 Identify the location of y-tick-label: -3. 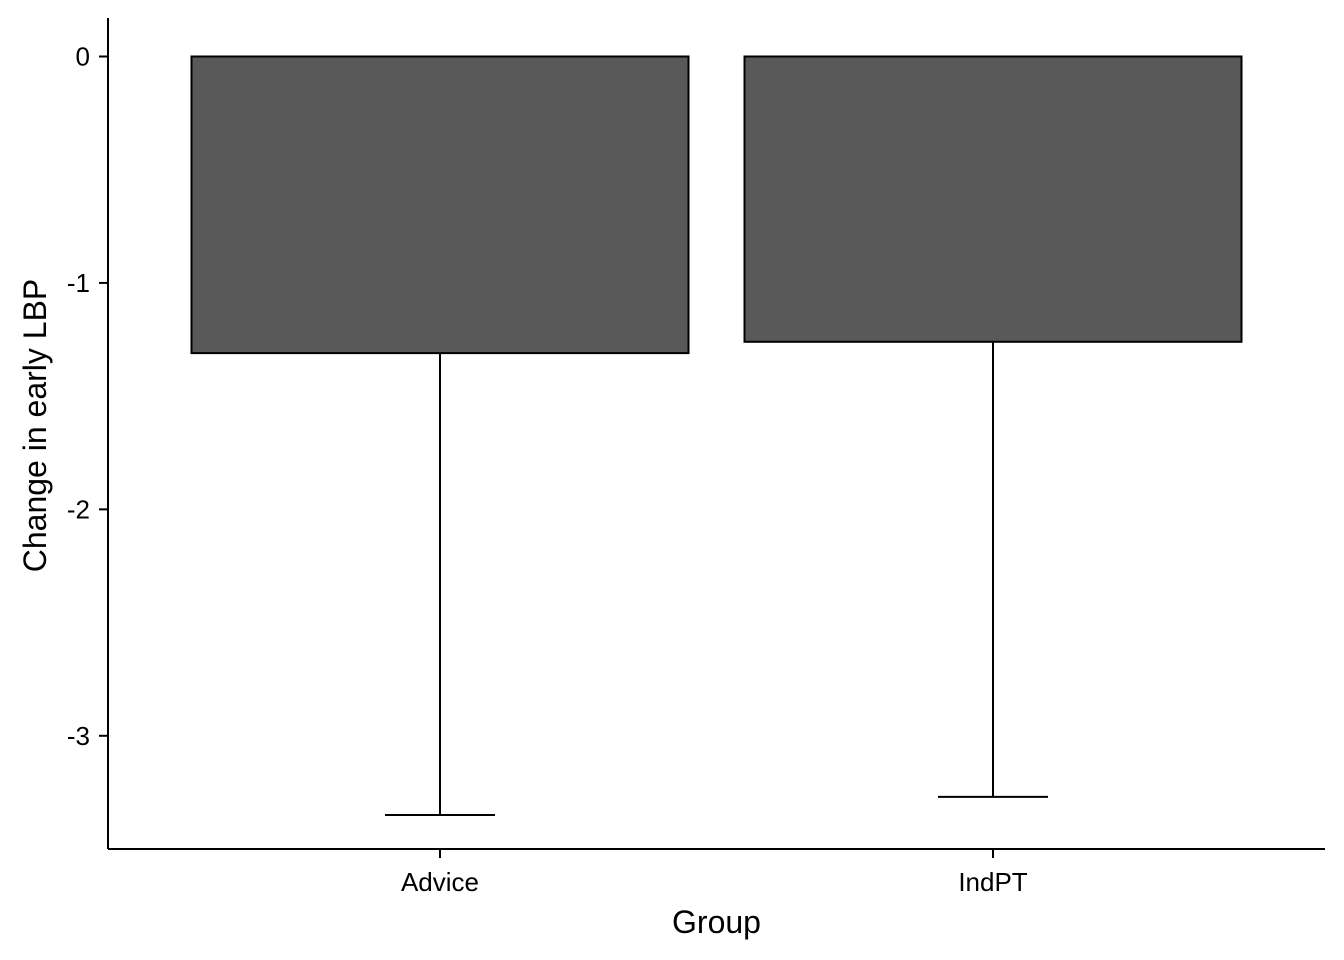
(78, 736).